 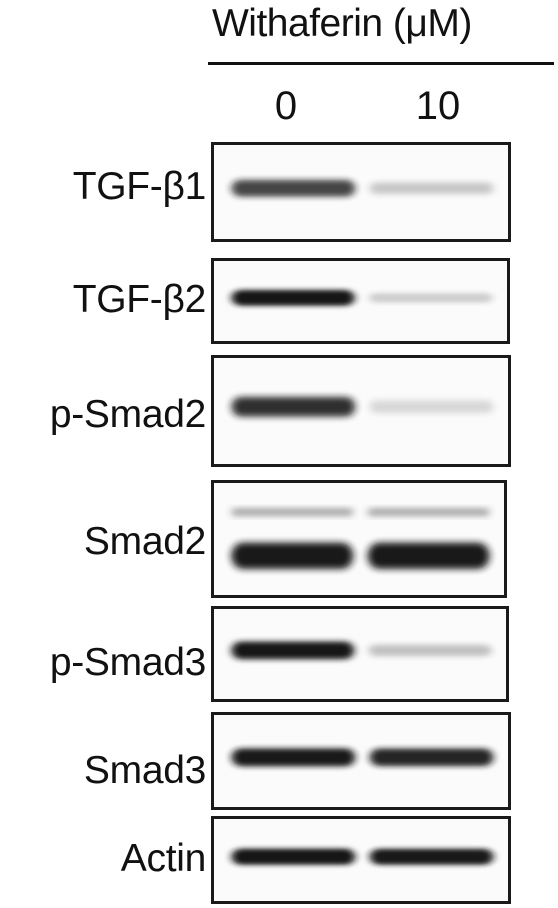 What do you see at coordinates (144, 541) in the screenshot?
I see `row-label-smad2: Smad2` at bounding box center [144, 541].